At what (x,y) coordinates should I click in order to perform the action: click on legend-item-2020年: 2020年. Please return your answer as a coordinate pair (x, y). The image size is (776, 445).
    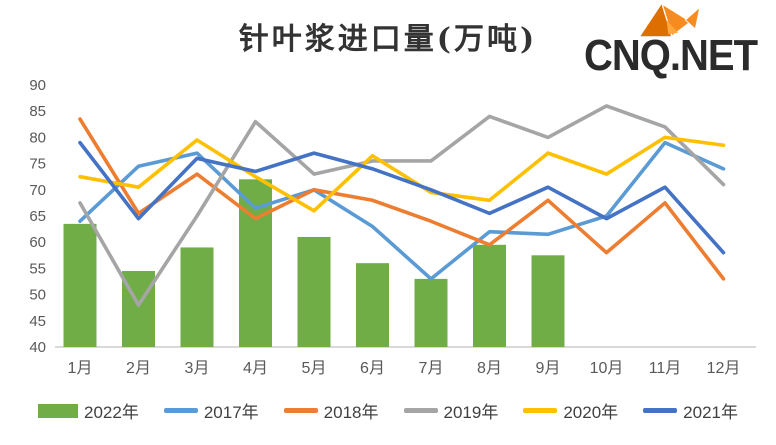
    Looking at the image, I should click on (570, 410).